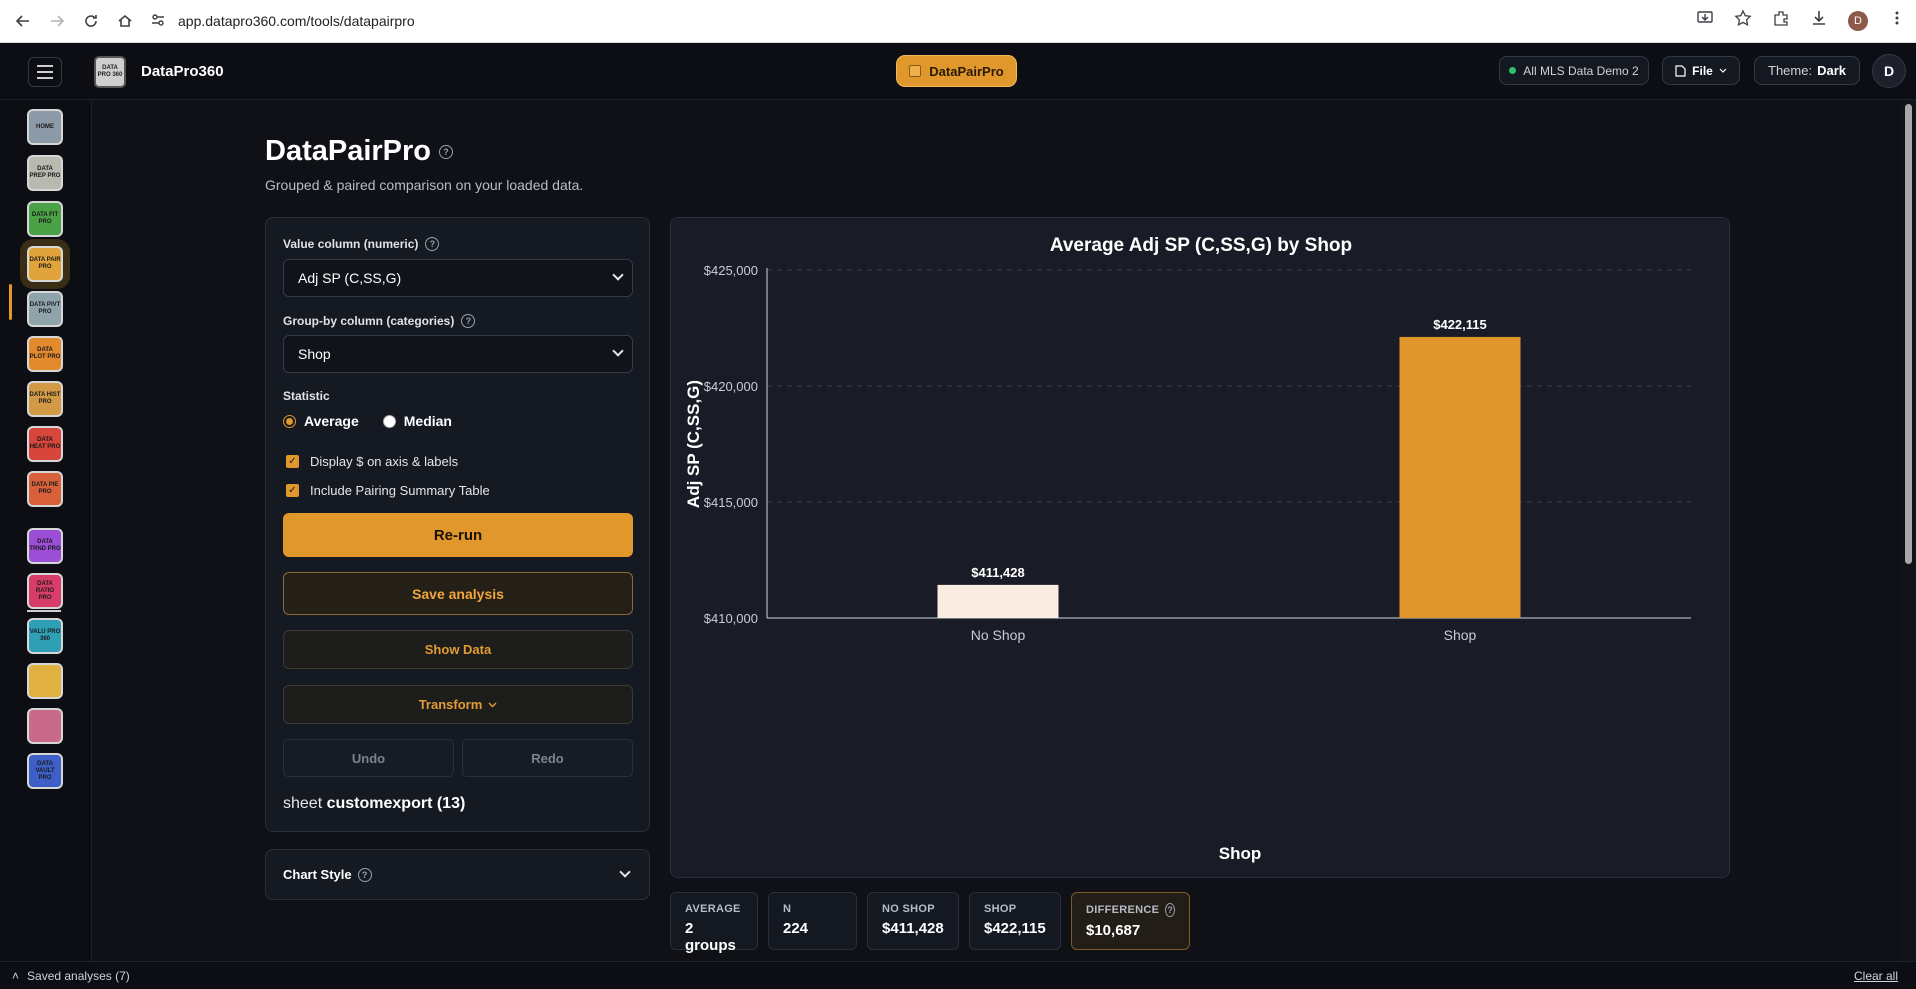 This screenshot has width=1916, height=989. Describe the element at coordinates (1819, 20) in the screenshot. I see `downloads-icon` at that location.